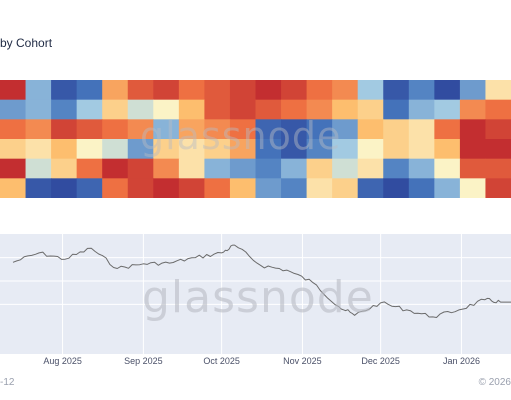 The height and width of the screenshot is (400, 511). What do you see at coordinates (143, 361) in the screenshot?
I see `x-tick-label: Sep 2025` at bounding box center [143, 361].